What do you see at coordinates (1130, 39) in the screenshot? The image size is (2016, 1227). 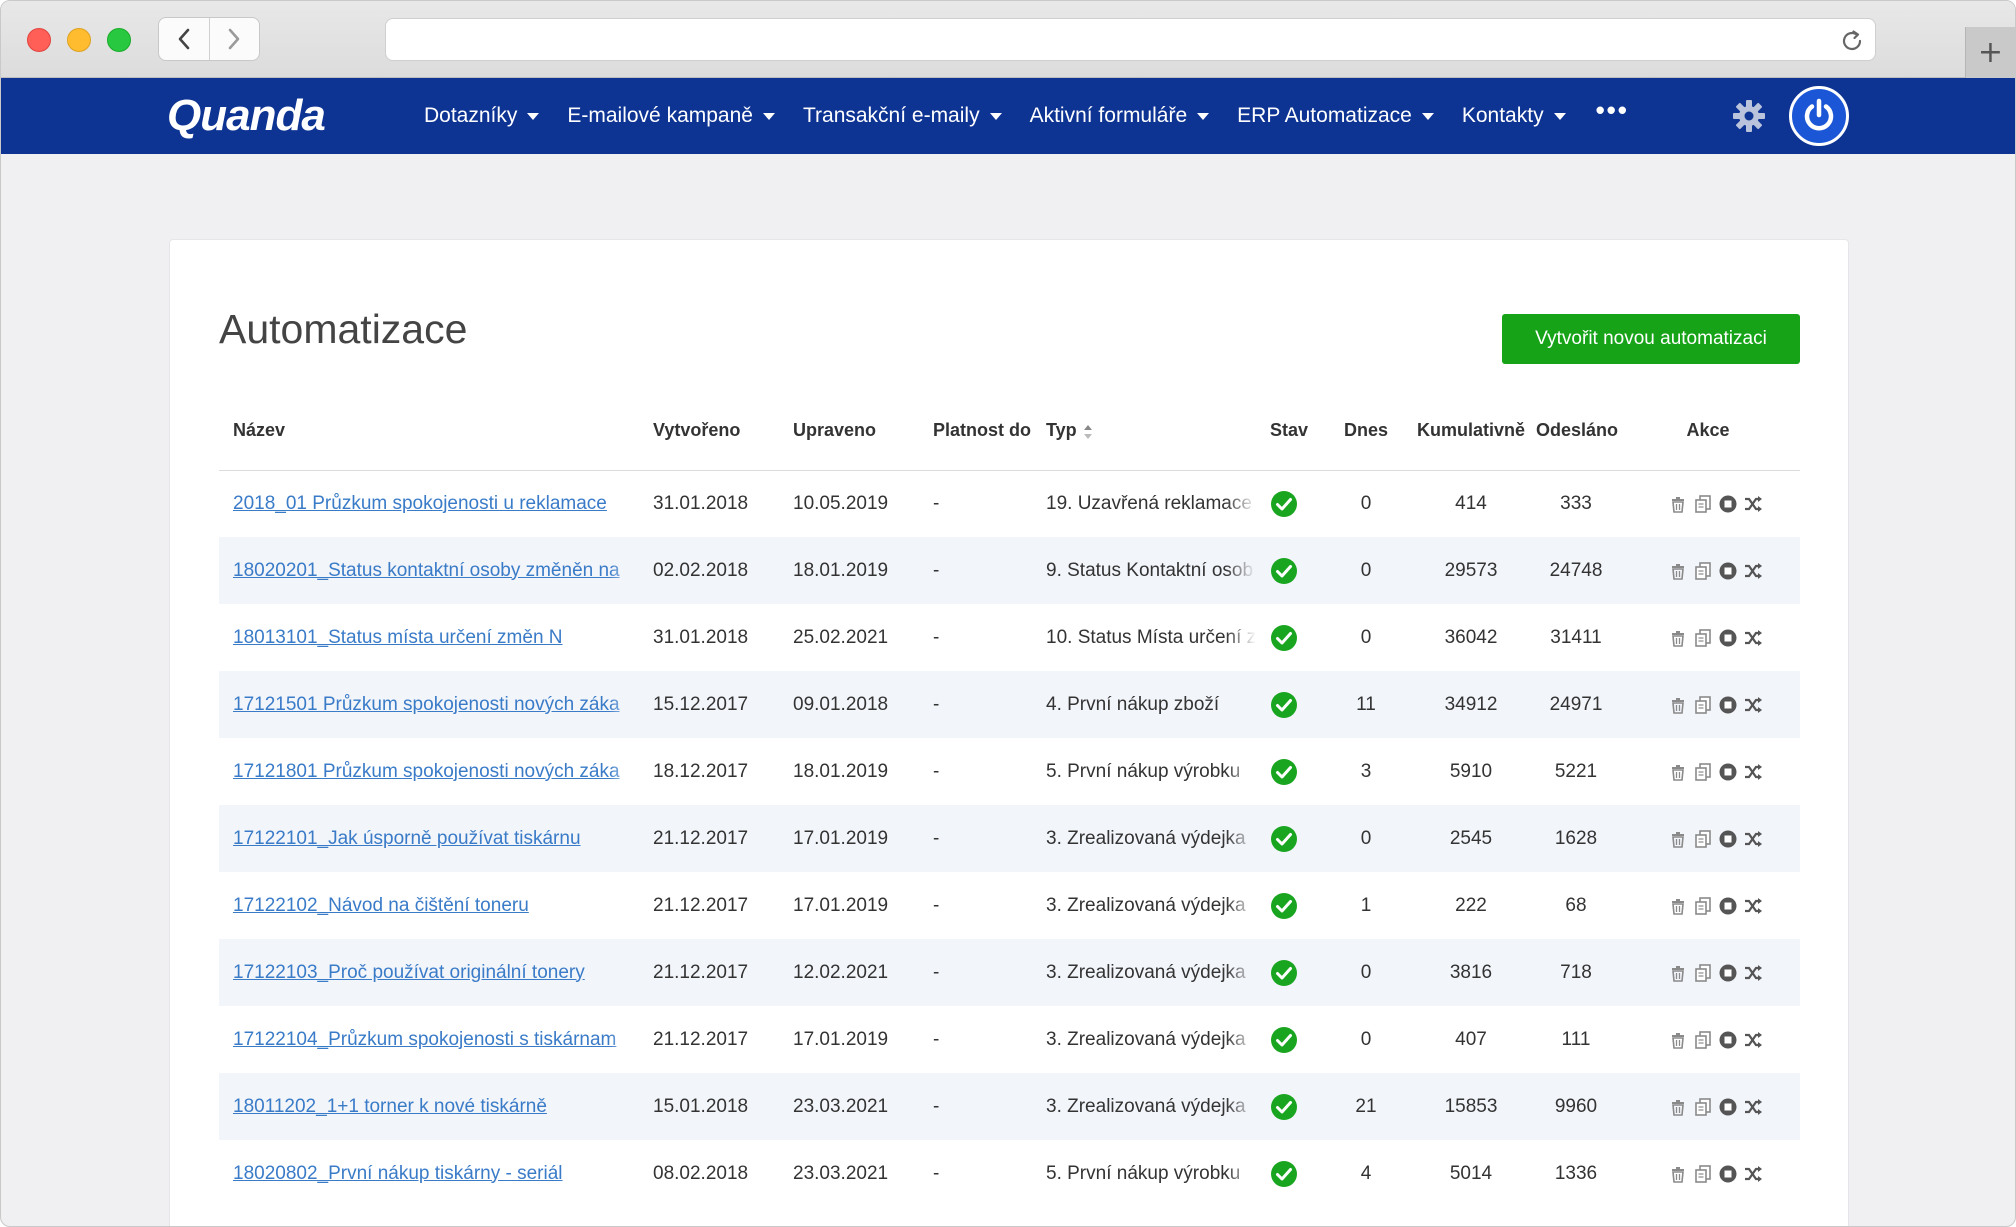 I see `address-bar` at bounding box center [1130, 39].